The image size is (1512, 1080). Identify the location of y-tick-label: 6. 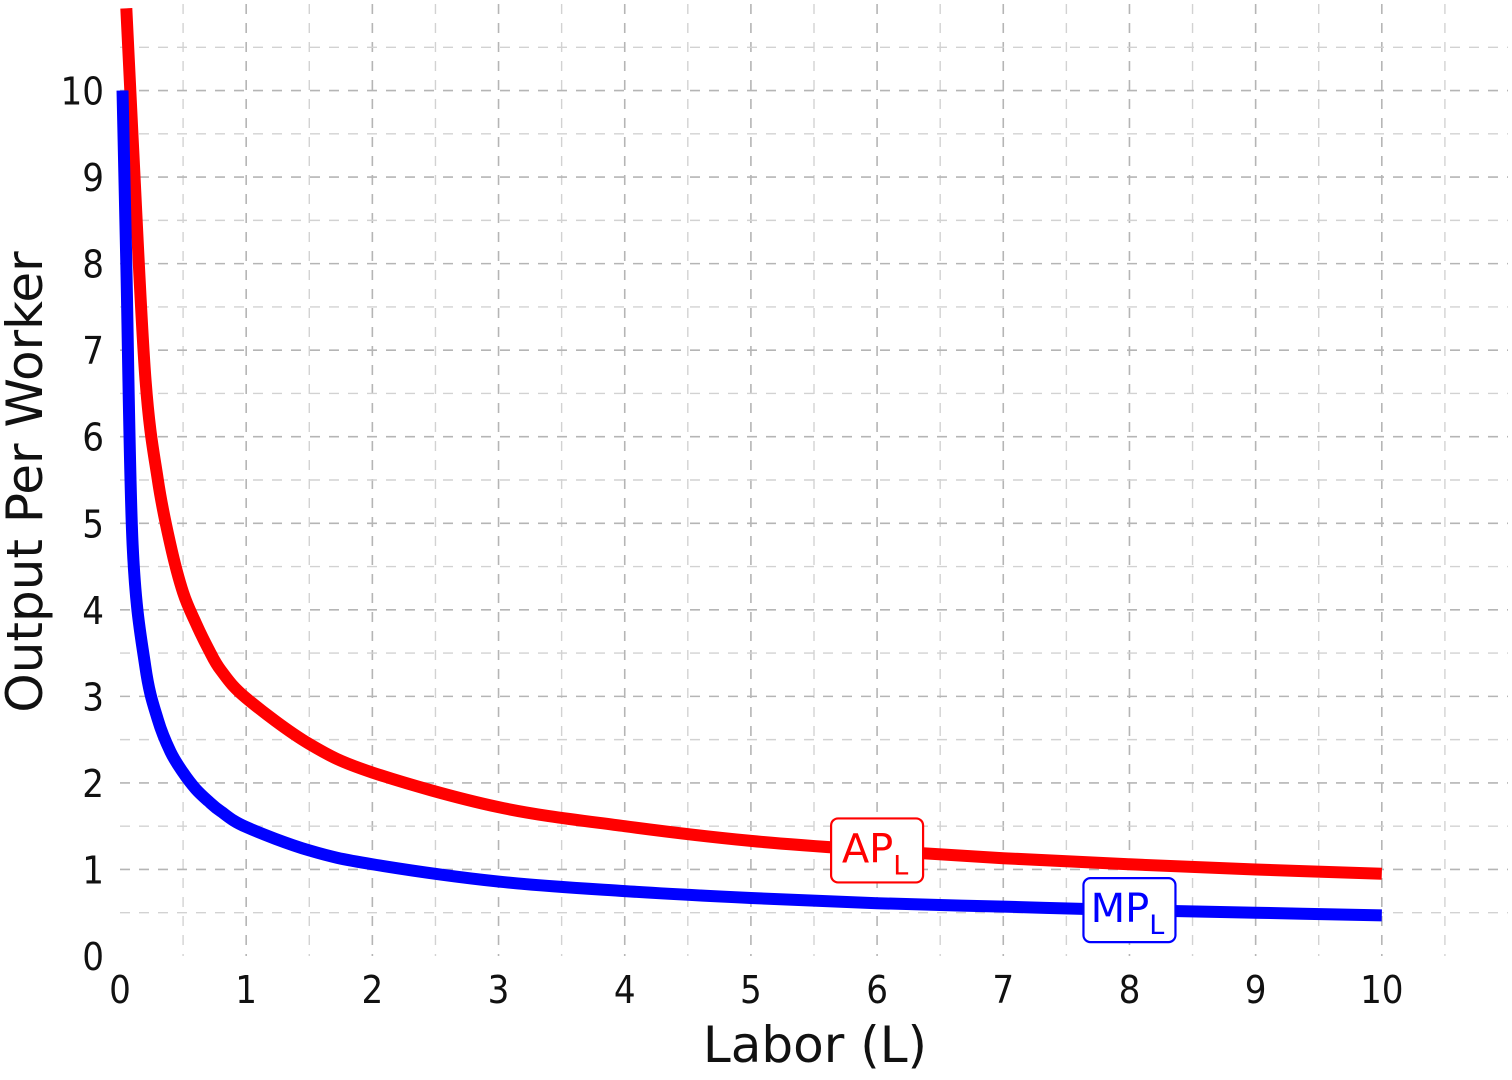
(93, 438).